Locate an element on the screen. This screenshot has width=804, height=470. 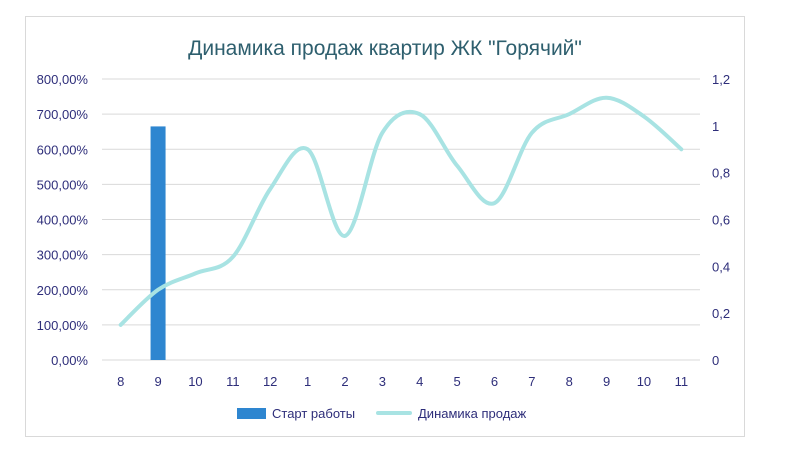
right-tick-label: 0,2 is located at coordinates (721, 313).